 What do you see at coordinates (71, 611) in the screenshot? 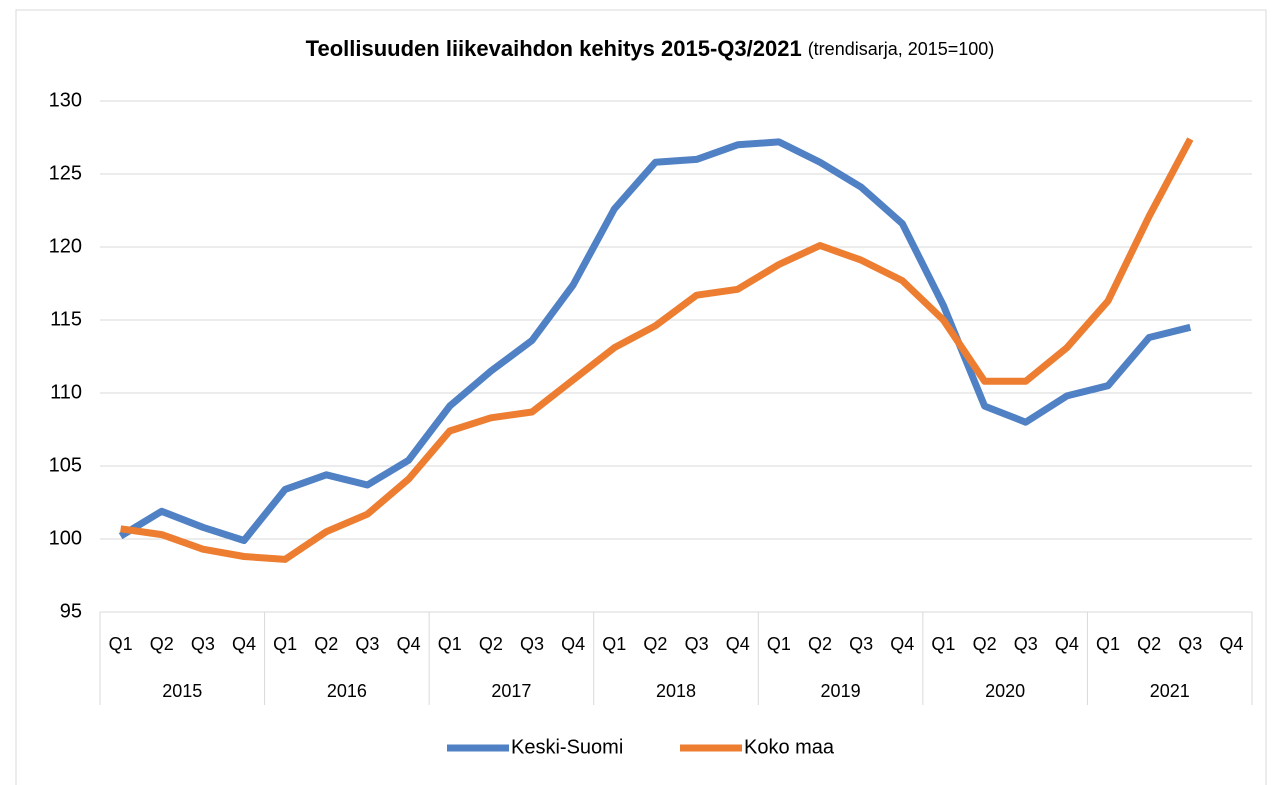
I see `y-tick-label: 95` at bounding box center [71, 611].